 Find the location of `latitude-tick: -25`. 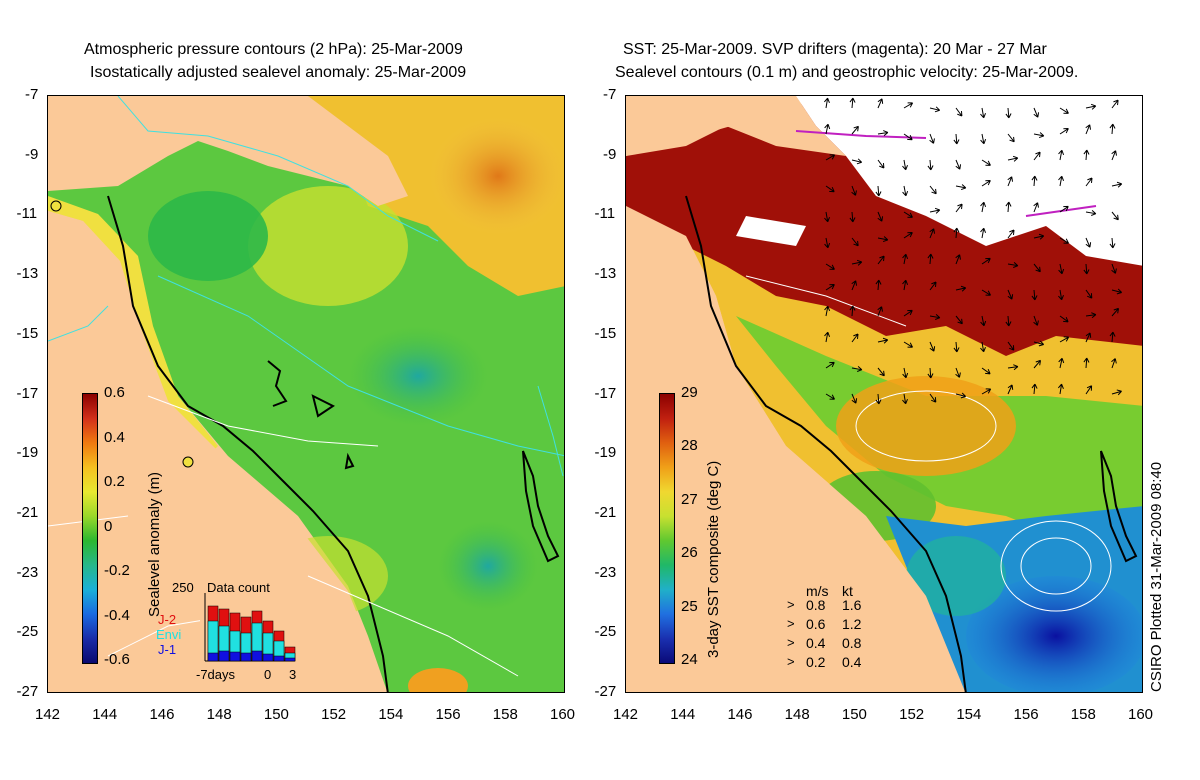

latitude-tick: -25 is located at coordinates (605, 632).